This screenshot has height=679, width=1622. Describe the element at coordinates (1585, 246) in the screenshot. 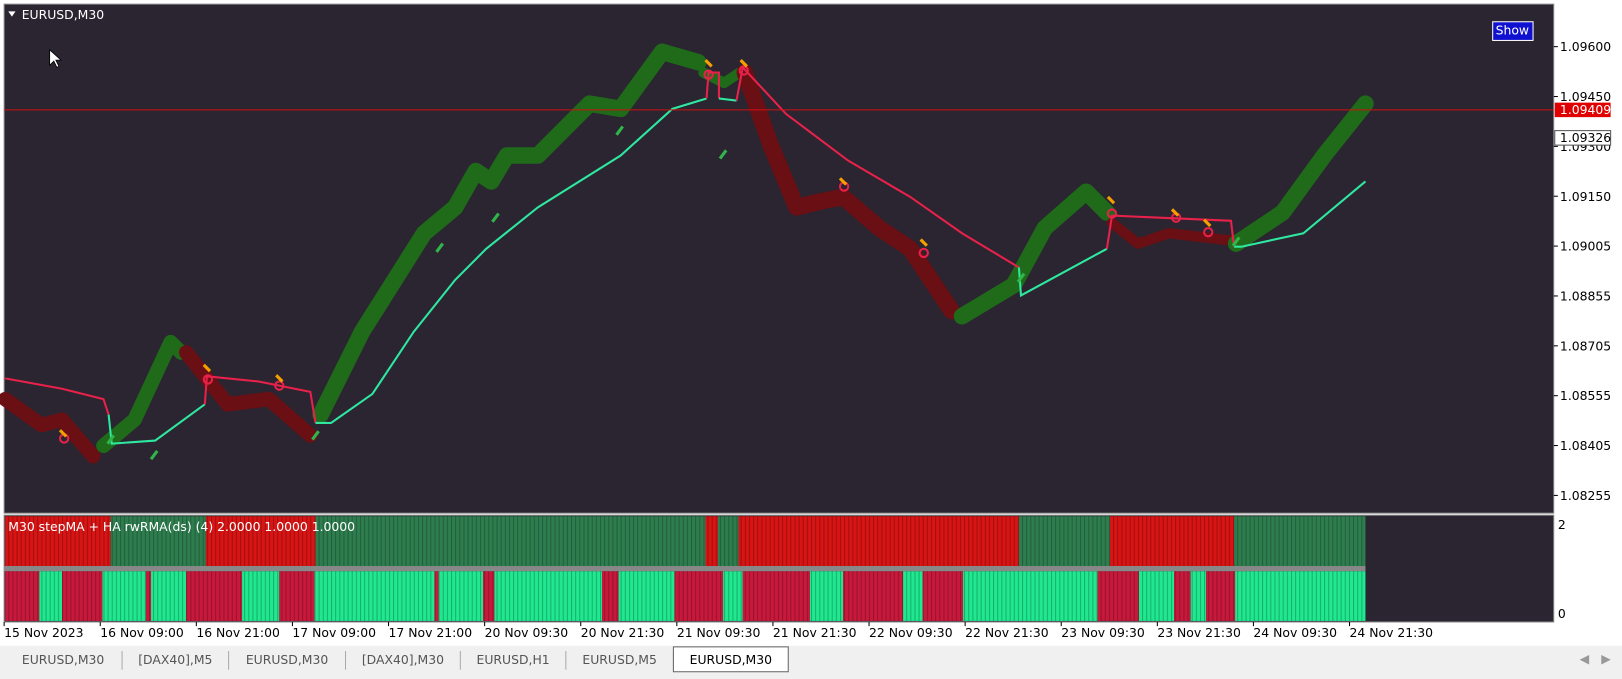

I see `price-label: 1.09005` at that location.